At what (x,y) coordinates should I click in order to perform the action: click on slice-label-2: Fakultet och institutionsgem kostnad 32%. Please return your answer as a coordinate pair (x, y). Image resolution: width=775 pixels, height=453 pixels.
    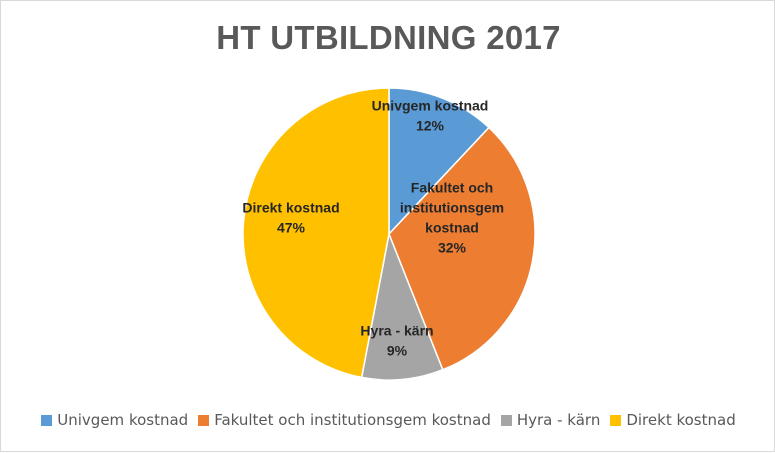
    Looking at the image, I should click on (452, 218).